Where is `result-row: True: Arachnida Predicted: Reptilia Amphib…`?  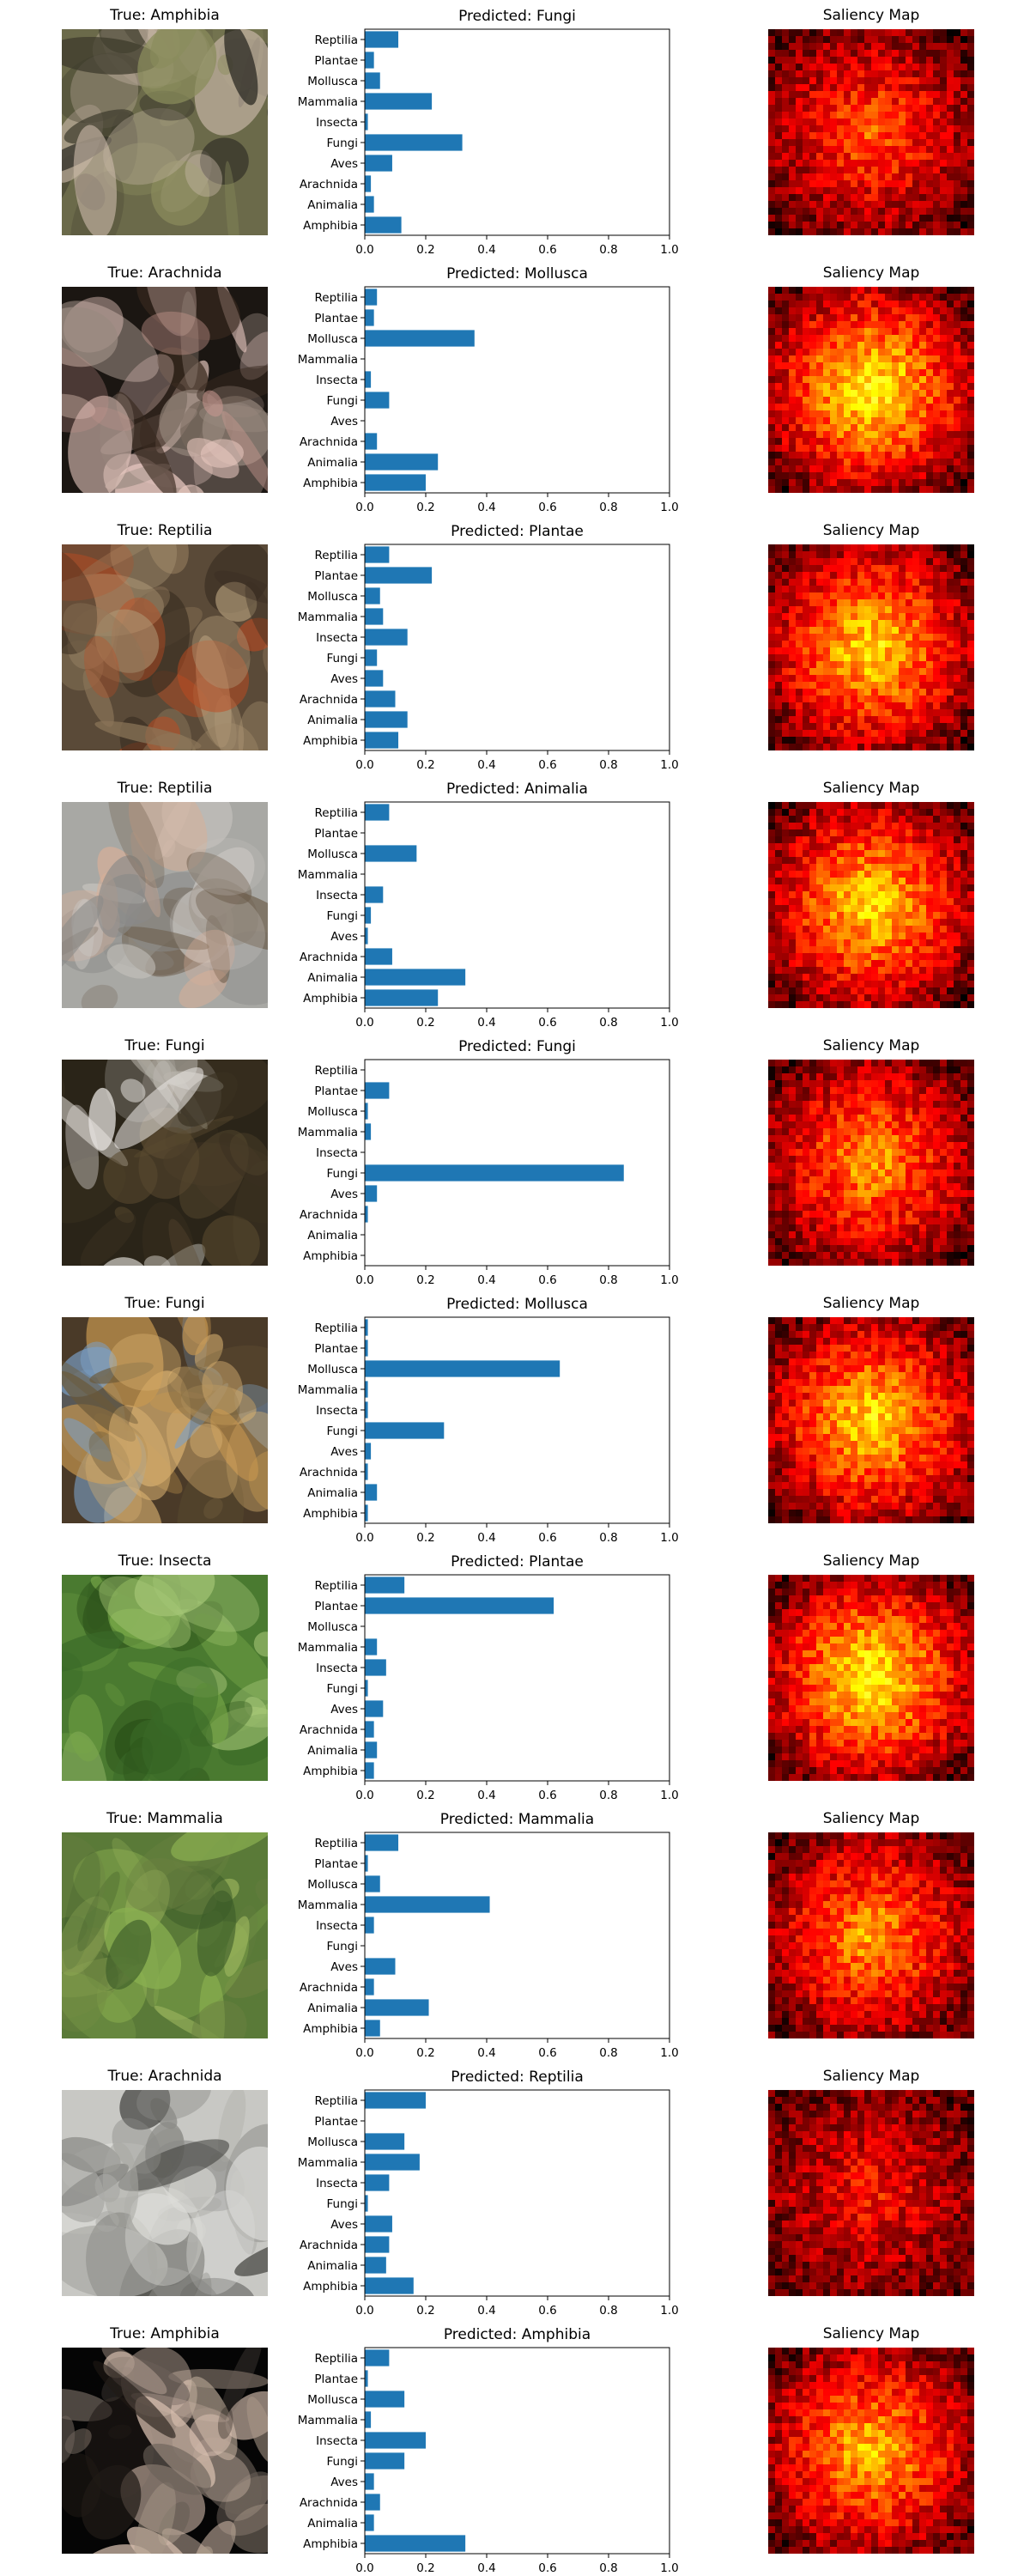 result-row: True: Arachnida Predicted: Reptilia Amphib… is located at coordinates (515, 2189).